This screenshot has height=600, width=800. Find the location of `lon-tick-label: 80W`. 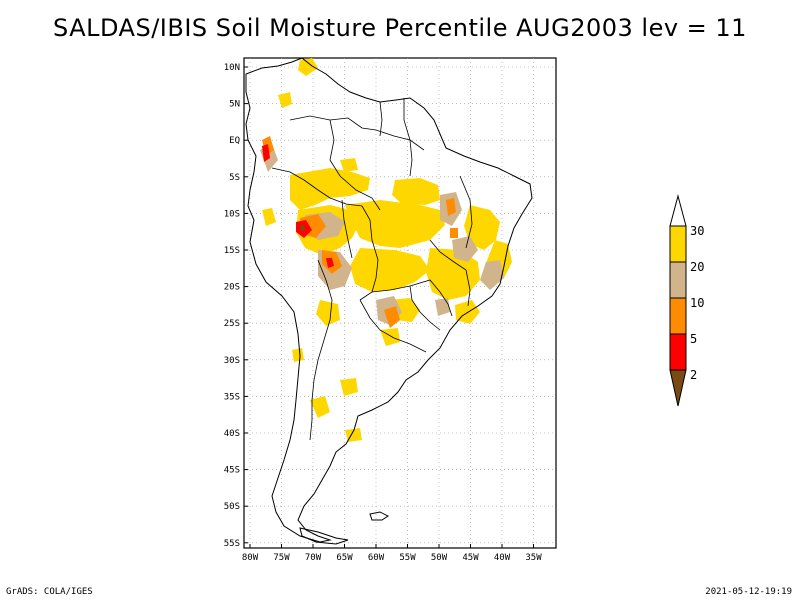

lon-tick-label: 80W is located at coordinates (250, 558).